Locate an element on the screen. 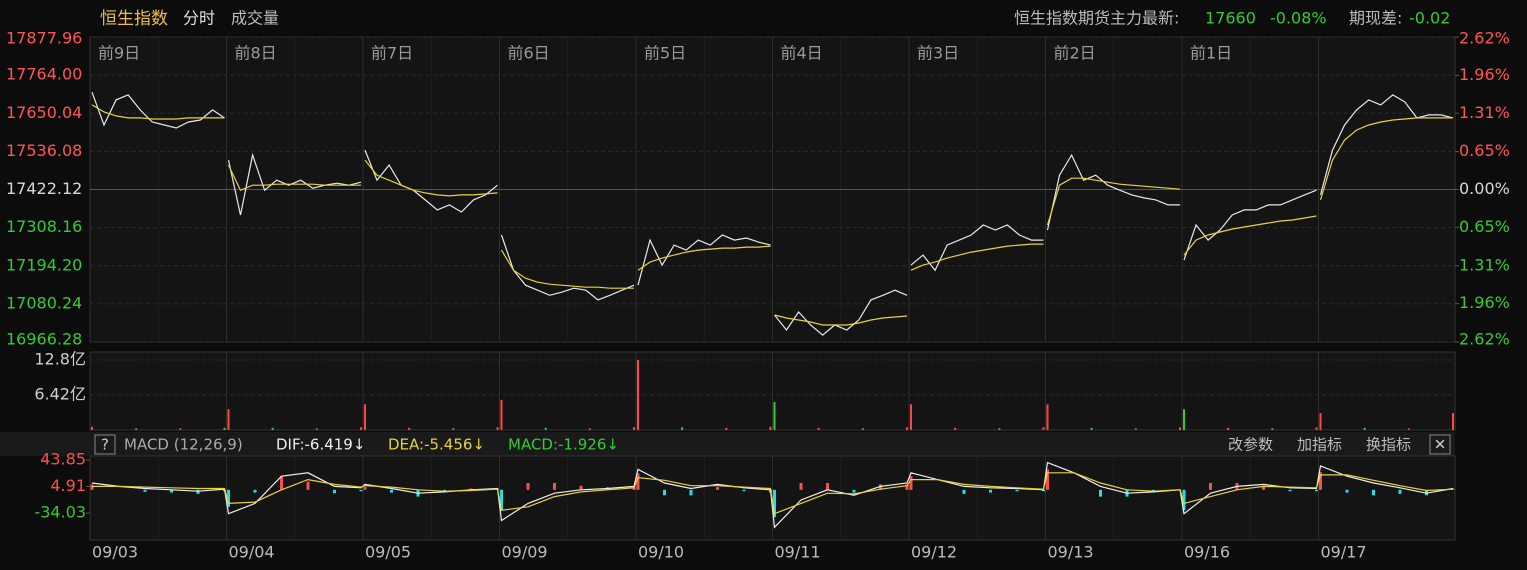 This screenshot has height=570, width=1527. button: 改参数 is located at coordinates (1250, 445).